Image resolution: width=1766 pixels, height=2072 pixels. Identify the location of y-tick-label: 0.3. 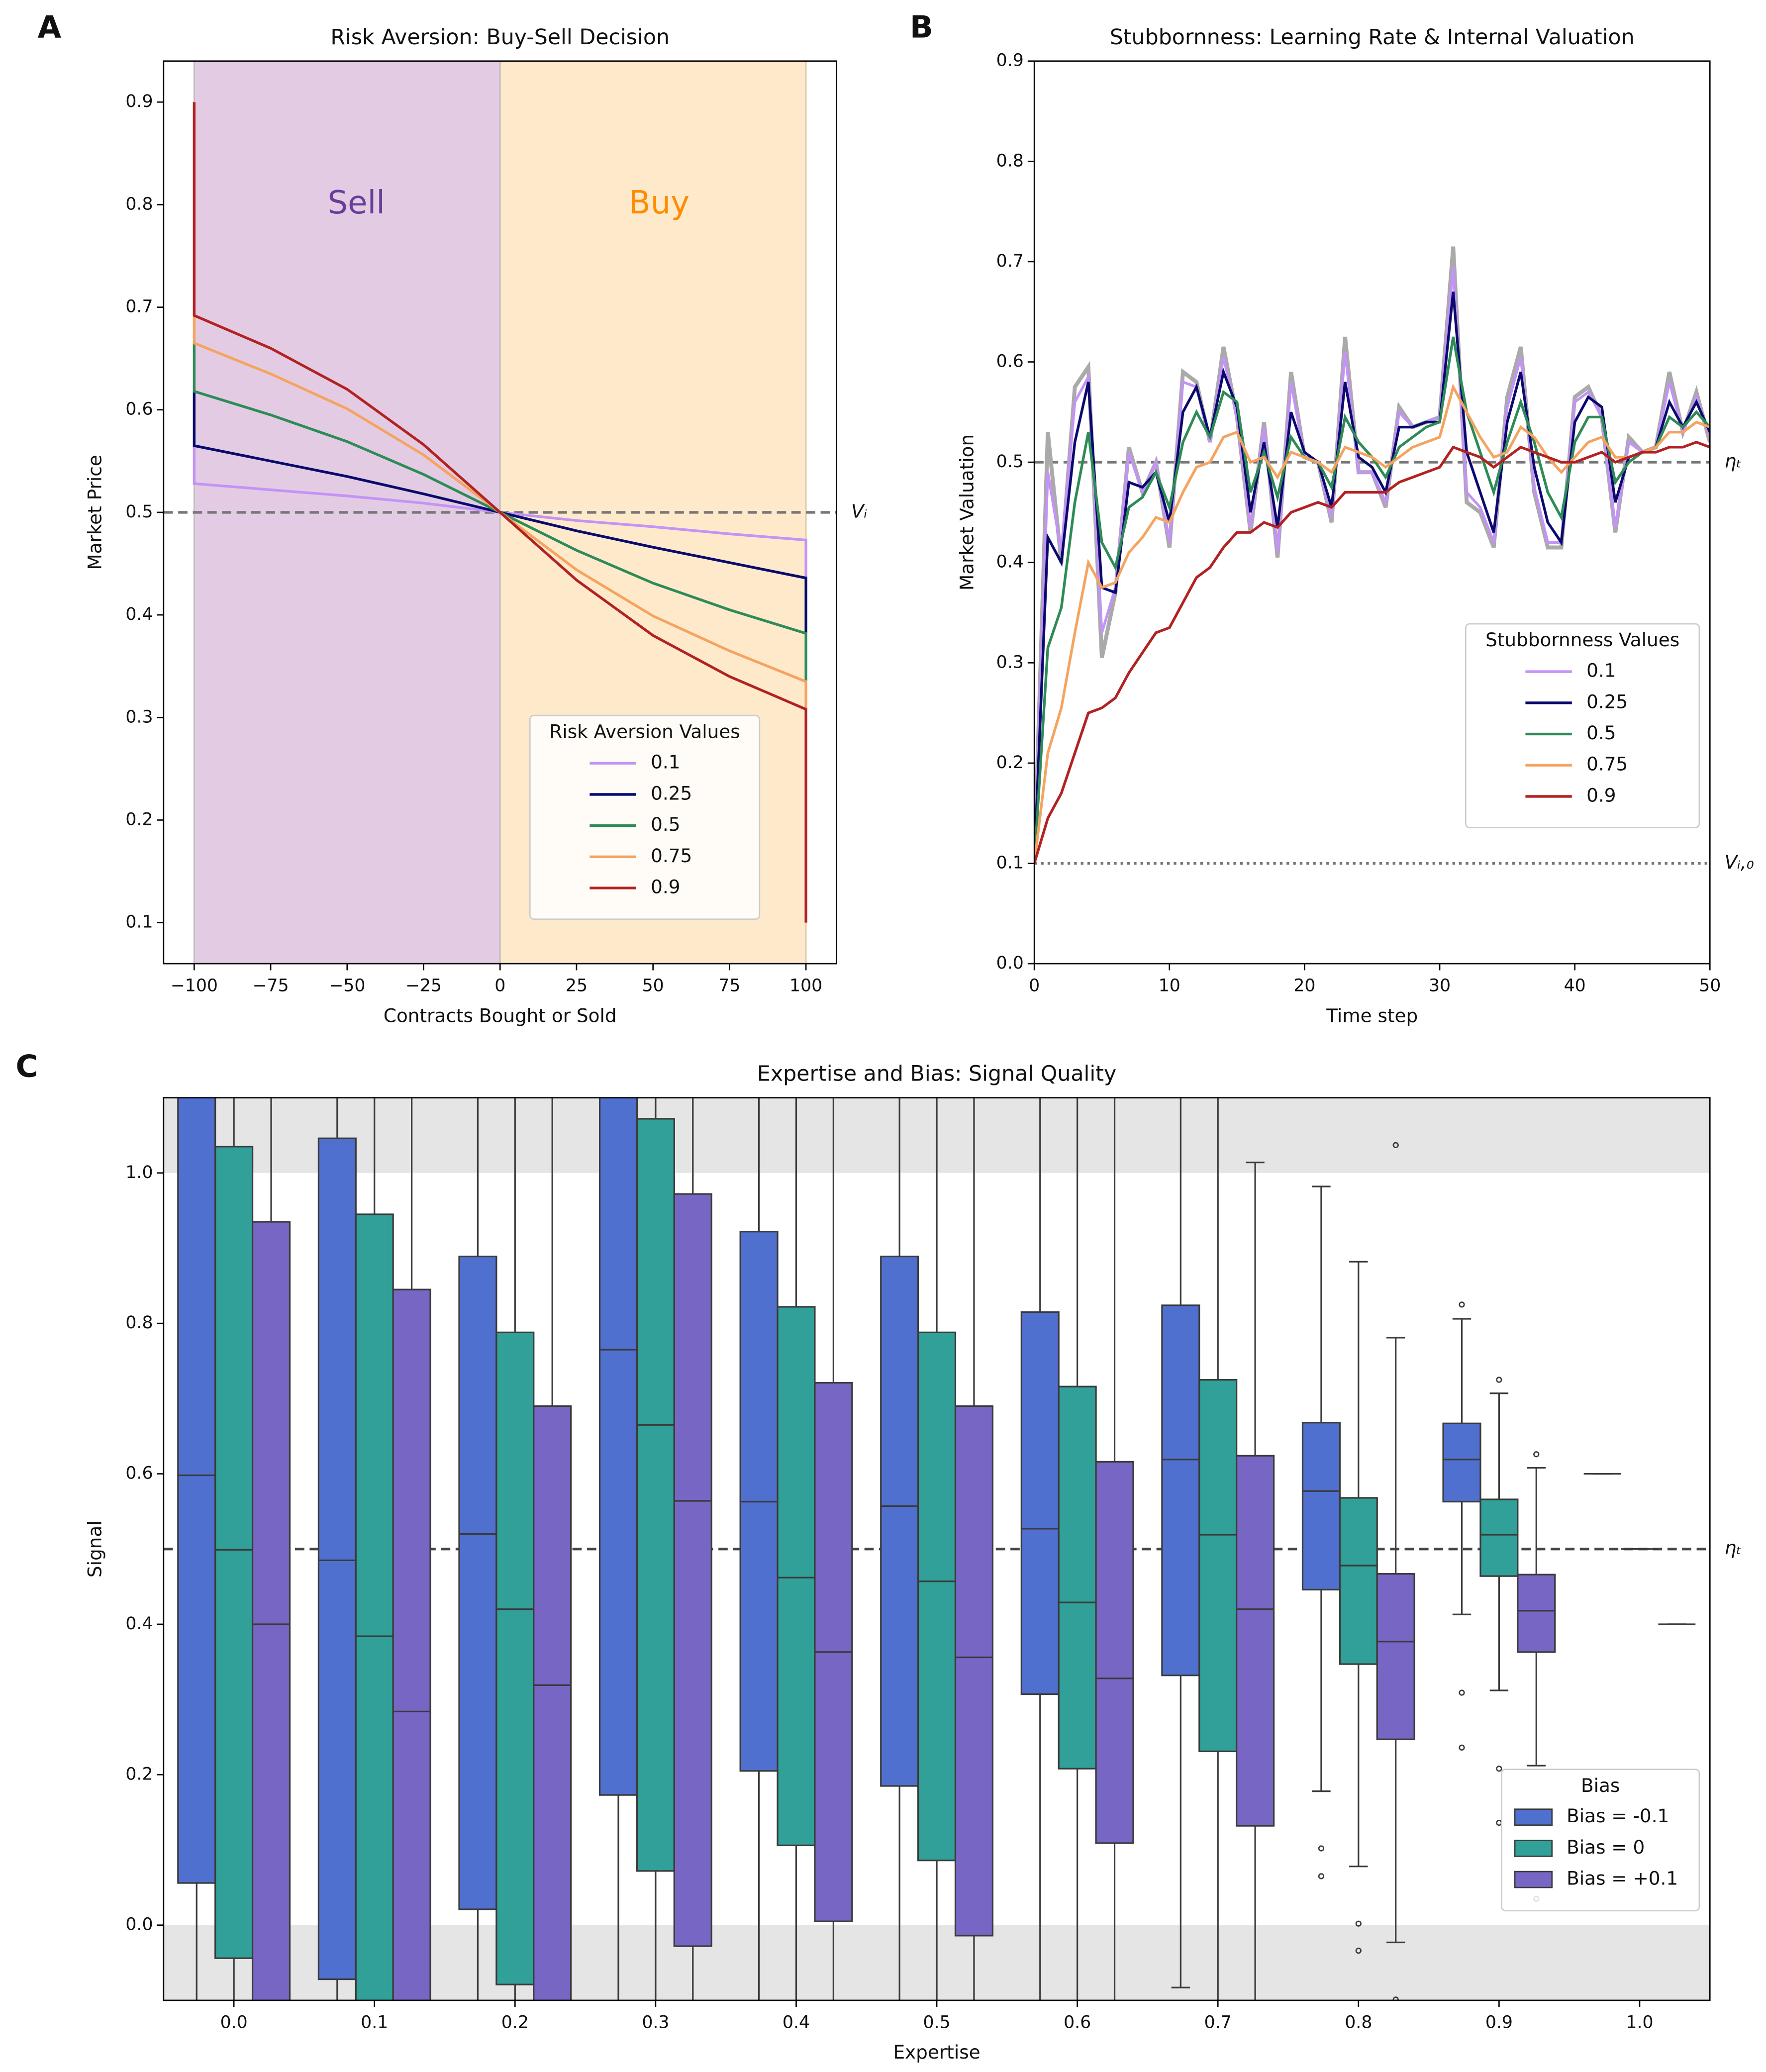
(139, 717).